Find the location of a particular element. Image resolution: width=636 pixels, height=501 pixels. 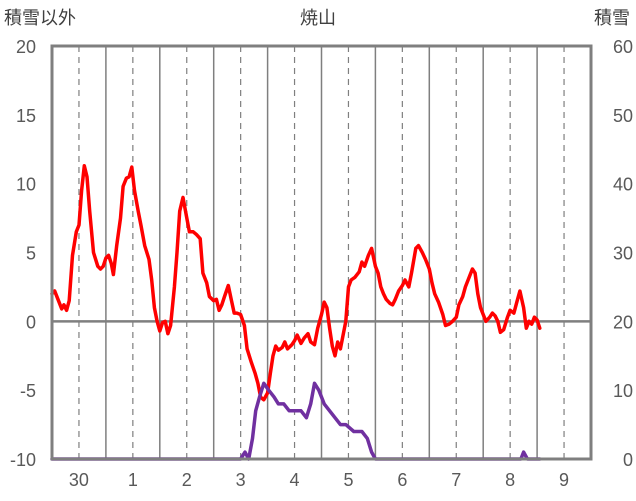

x-tick-label: 9 is located at coordinates (564, 480).